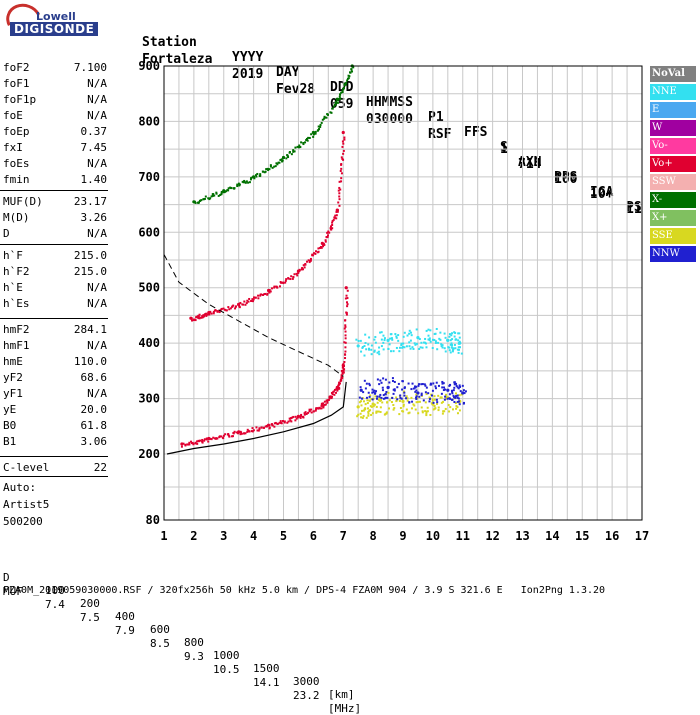  Describe the element at coordinates (226, 655) in the screenshot. I see `distance-value: 1000` at that location.